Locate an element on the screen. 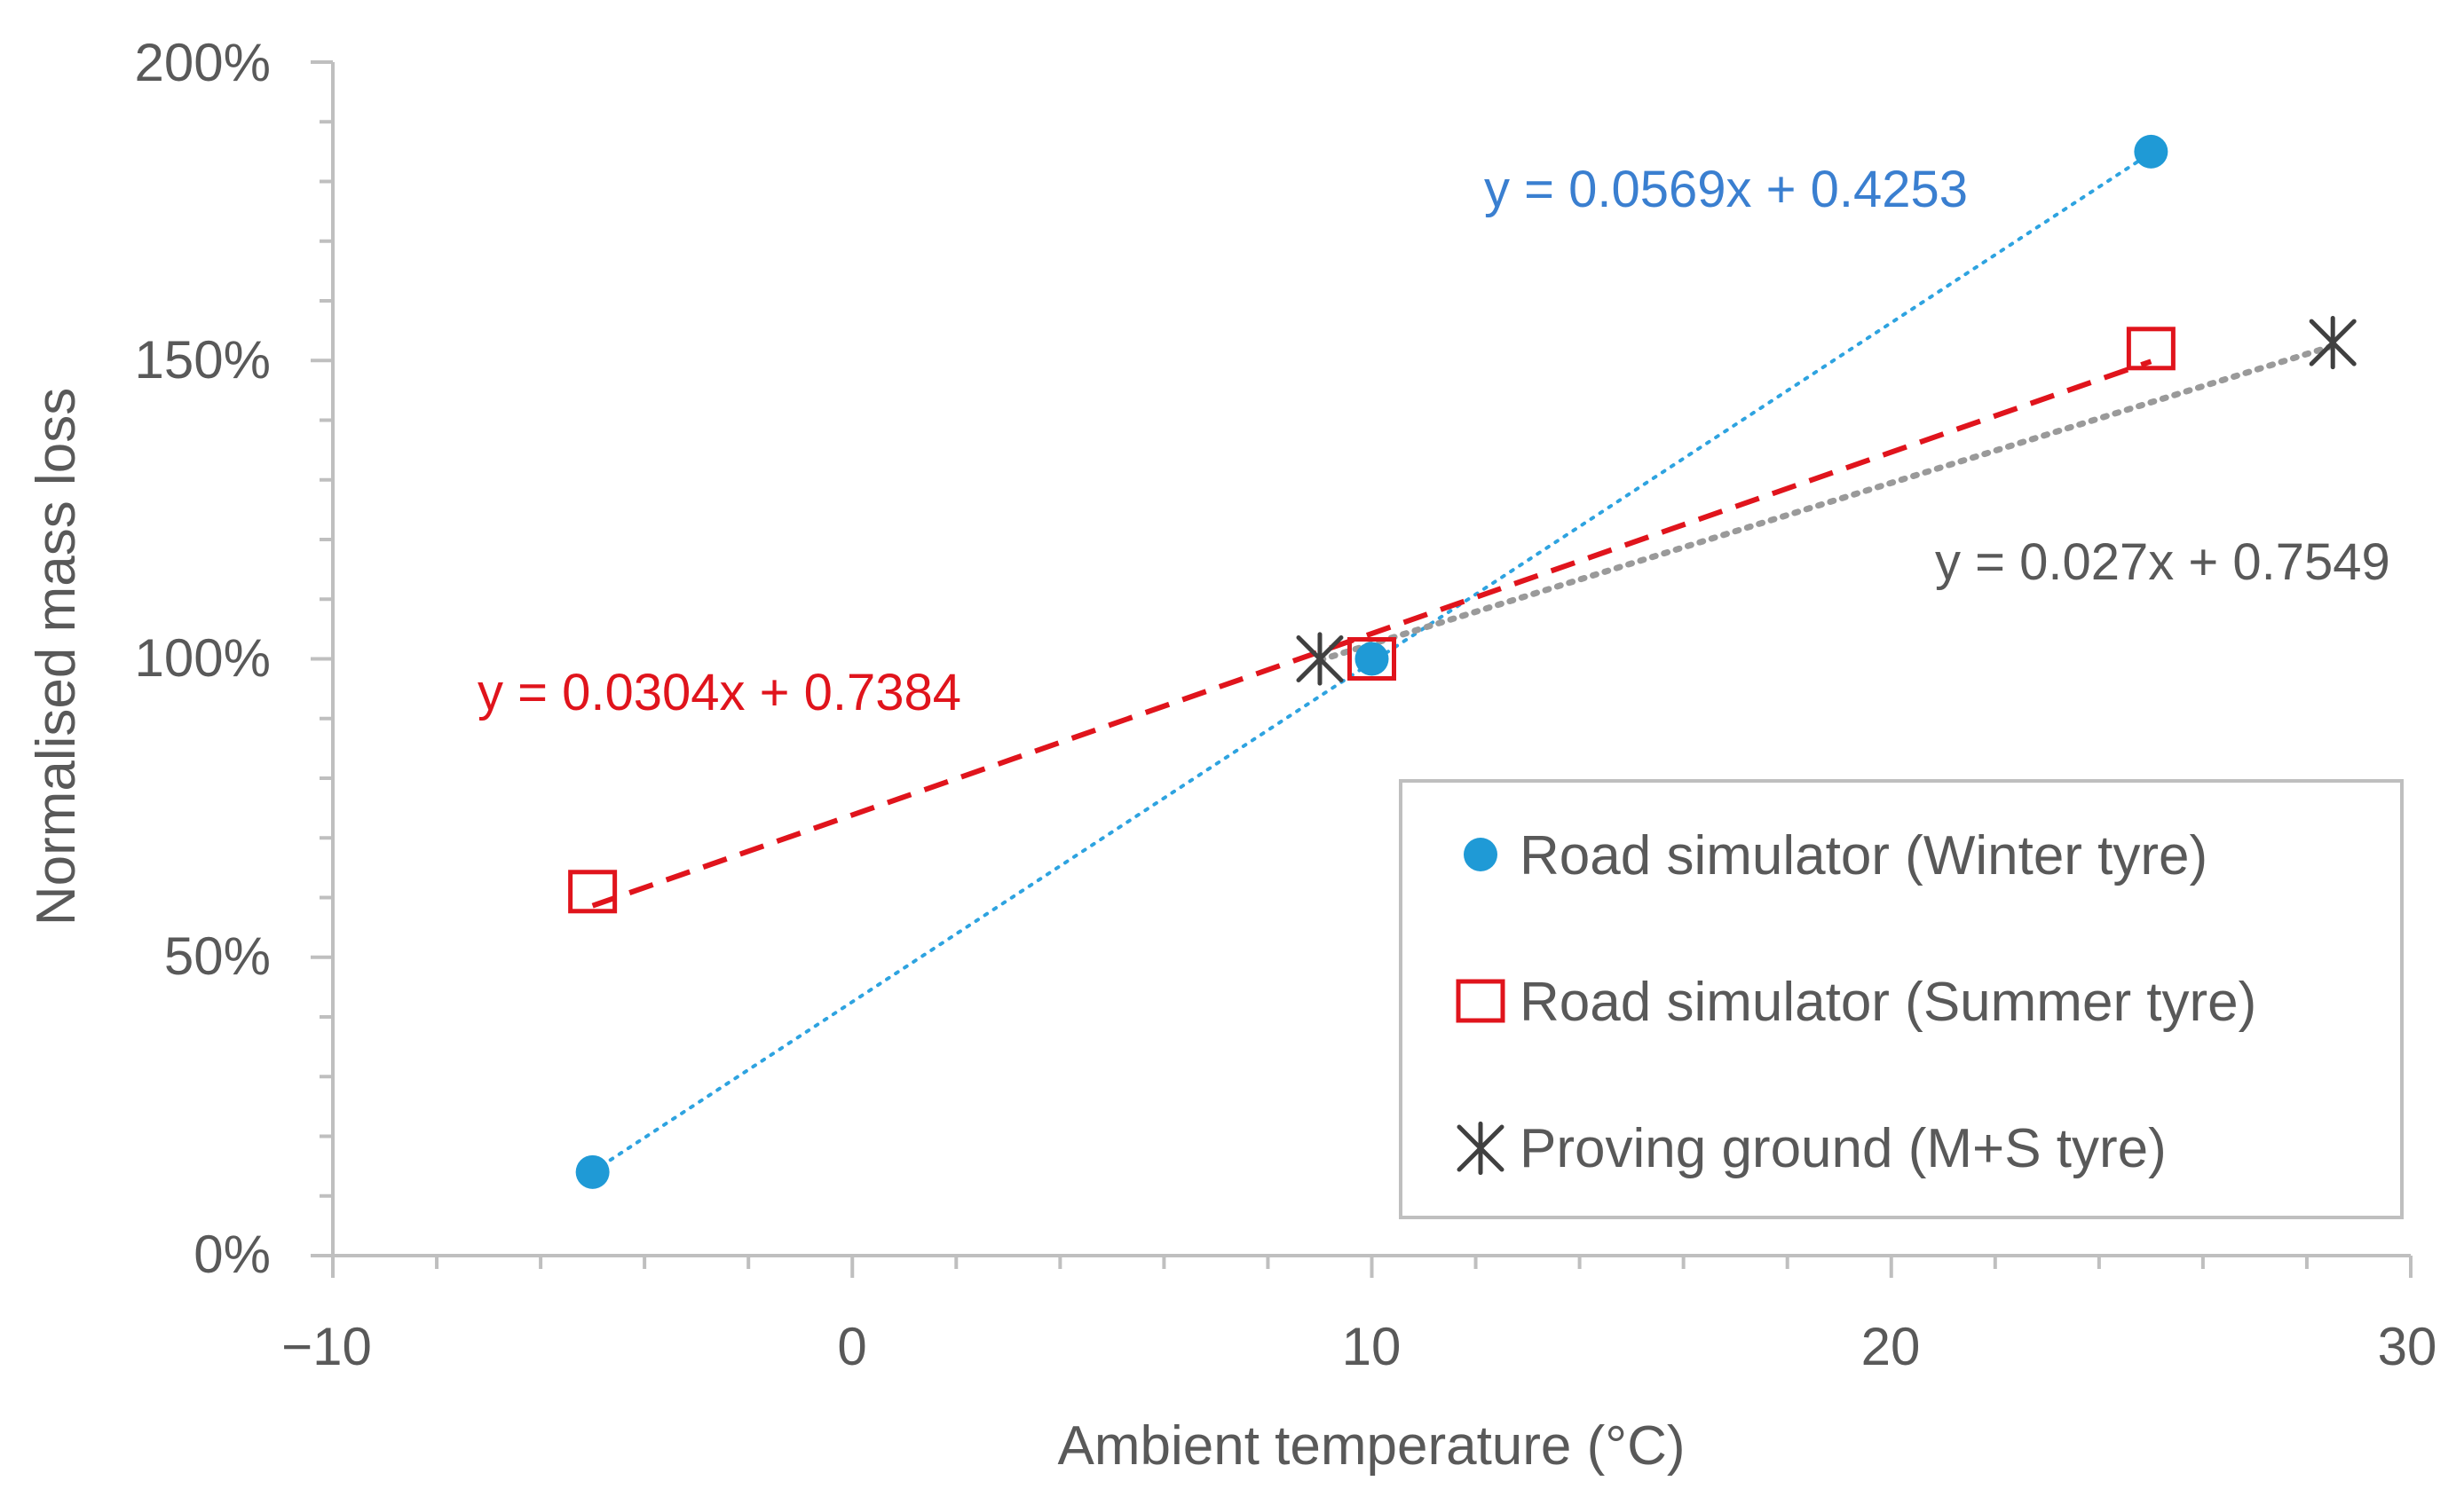  y-tick-label: 50% is located at coordinates (217, 956).